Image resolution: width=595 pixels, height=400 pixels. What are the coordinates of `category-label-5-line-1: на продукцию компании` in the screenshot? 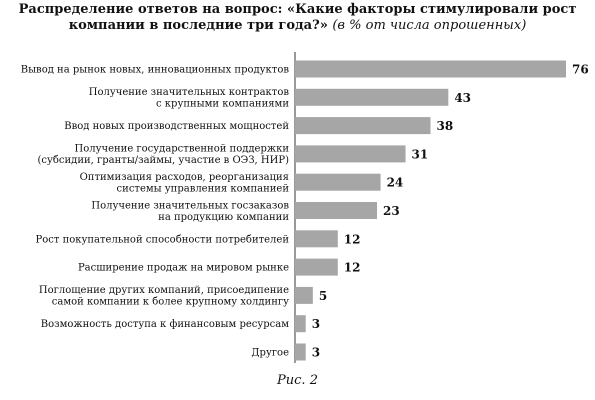 It's located at (223, 217).